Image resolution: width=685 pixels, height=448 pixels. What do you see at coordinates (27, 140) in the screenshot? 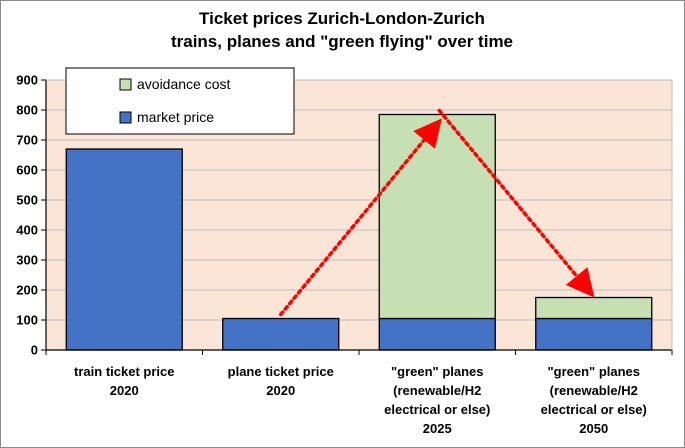
I see `y-tick-label: 700` at bounding box center [27, 140].